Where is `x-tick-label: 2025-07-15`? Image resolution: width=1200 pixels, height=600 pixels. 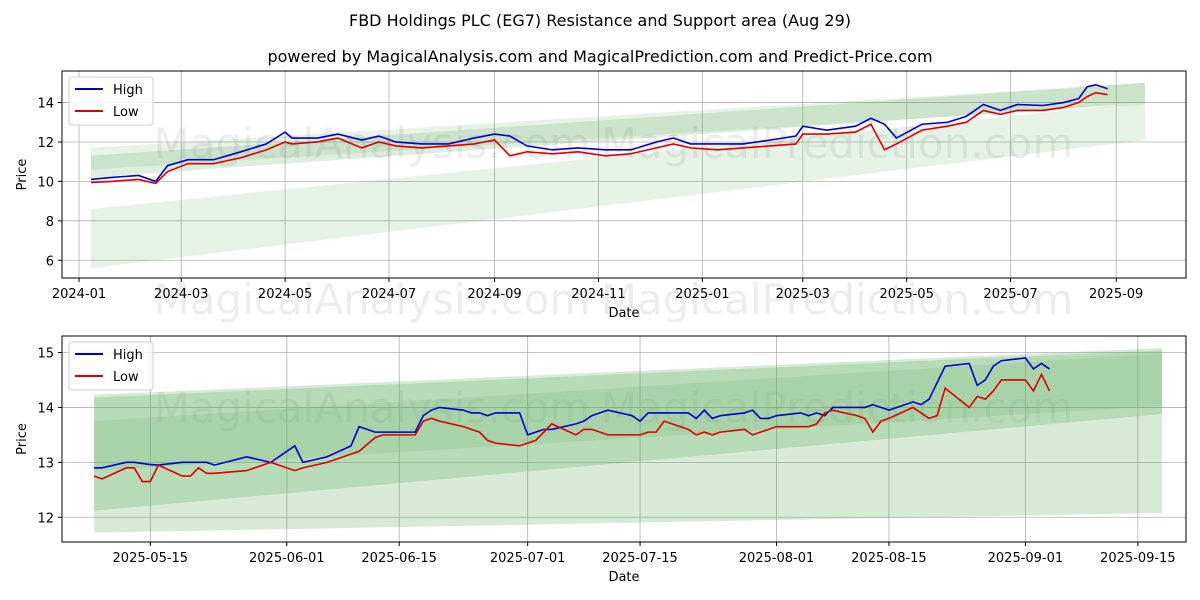 x-tick-label: 2025-07-15 is located at coordinates (640, 558).